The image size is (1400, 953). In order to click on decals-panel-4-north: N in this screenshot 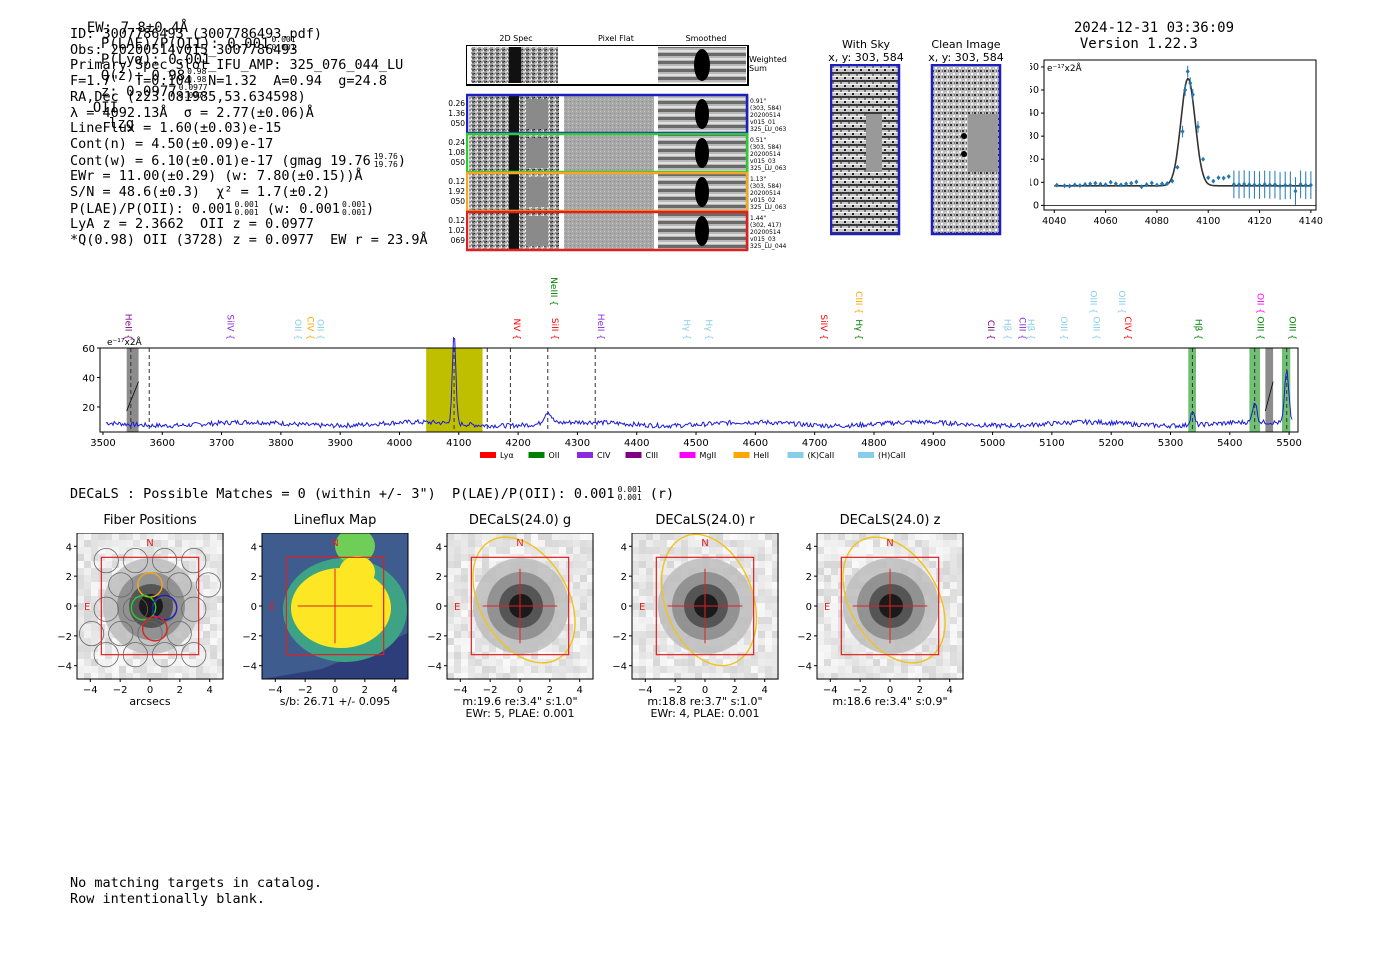, I will do `click(889, 543)`.